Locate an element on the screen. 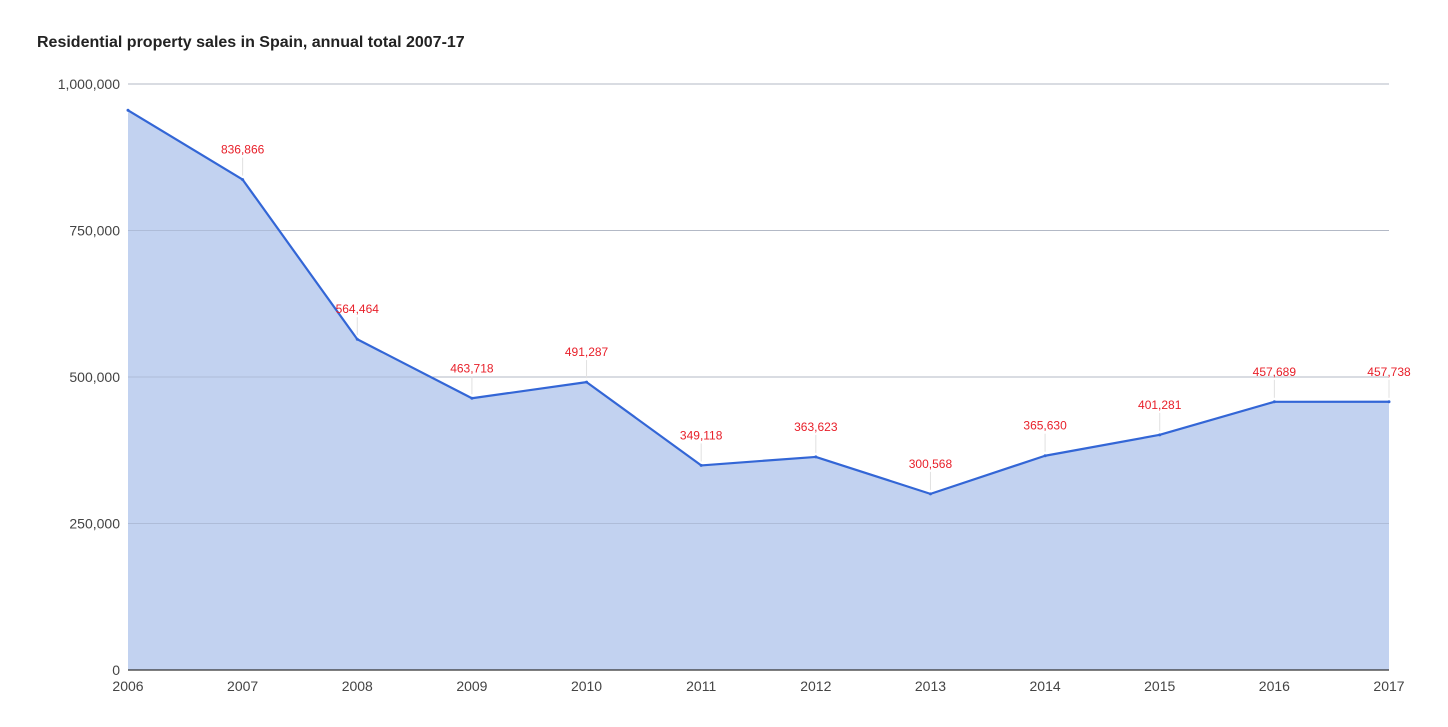  x-tick-label: 2010 is located at coordinates (586, 686).